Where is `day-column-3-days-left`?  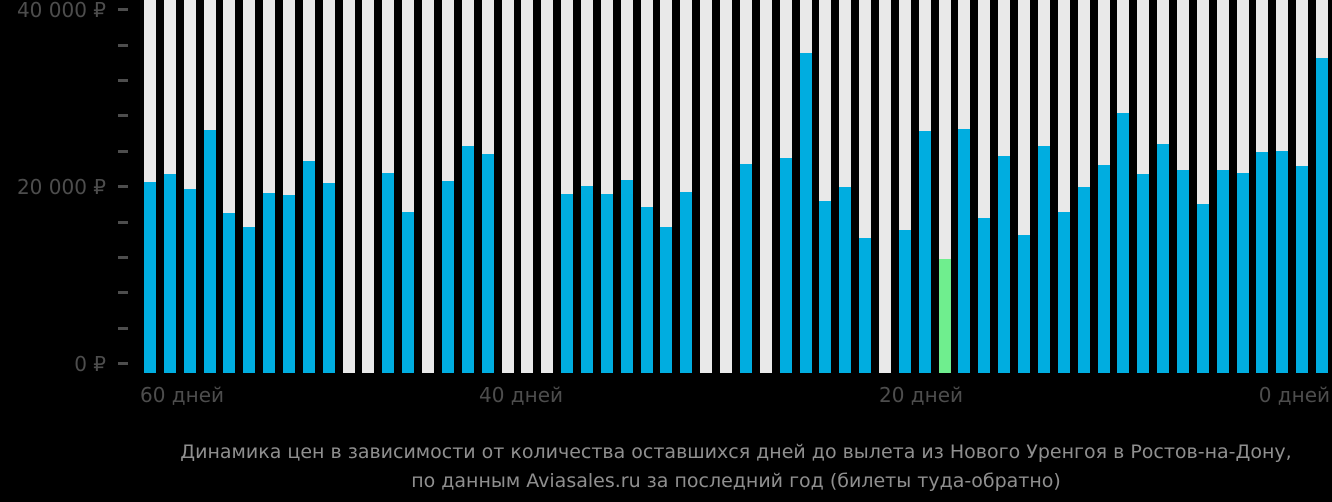
day-column-3-days-left is located at coordinates (1262, 186).